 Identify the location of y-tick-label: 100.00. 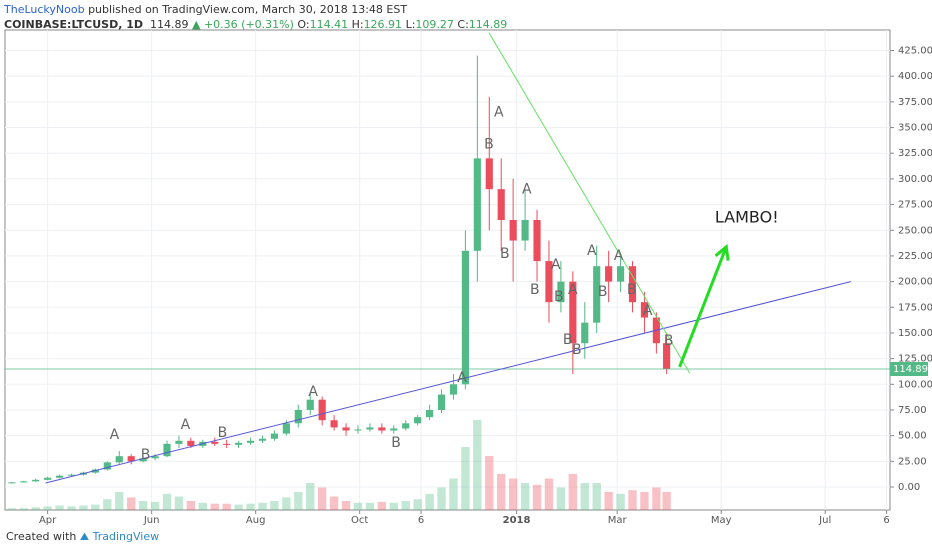
(915, 384).